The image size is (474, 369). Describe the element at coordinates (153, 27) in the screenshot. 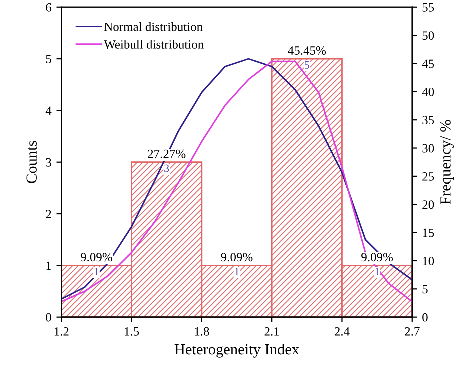

I see `legend-label: Normal distribution` at that location.